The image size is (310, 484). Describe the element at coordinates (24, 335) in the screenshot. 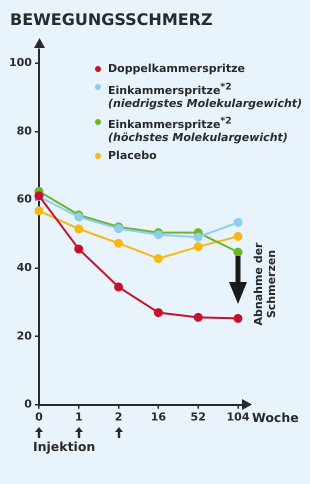

I see `y-tick-label: 20` at that location.